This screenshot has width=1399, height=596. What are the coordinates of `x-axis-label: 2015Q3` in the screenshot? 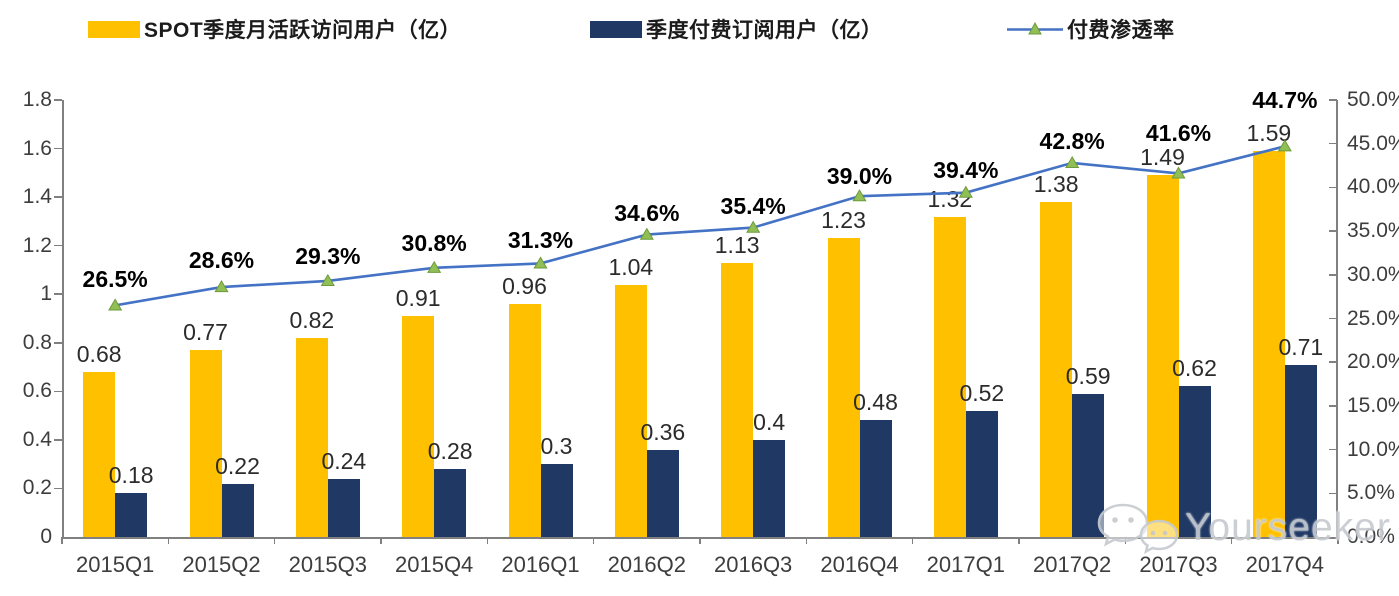 It's located at (327, 564).